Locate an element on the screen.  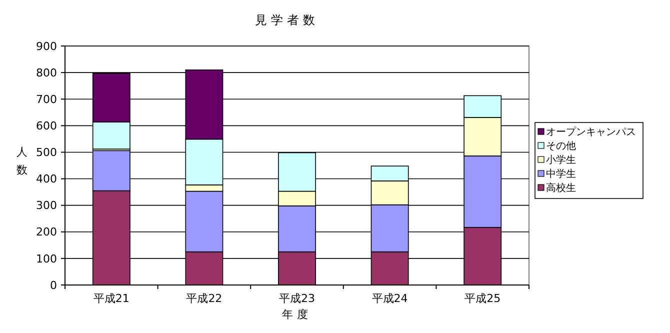
y-tick-label: 100 is located at coordinates (46, 259).